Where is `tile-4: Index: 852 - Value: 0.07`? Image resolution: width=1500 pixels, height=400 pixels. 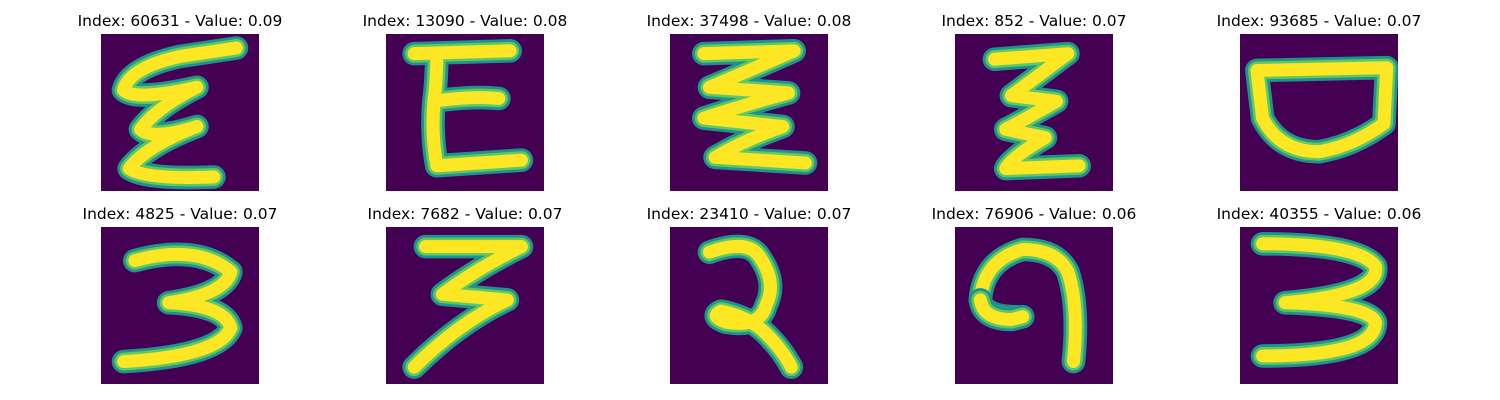 tile-4: Index: 852 - Value: 0.07 is located at coordinates (1034, 107).